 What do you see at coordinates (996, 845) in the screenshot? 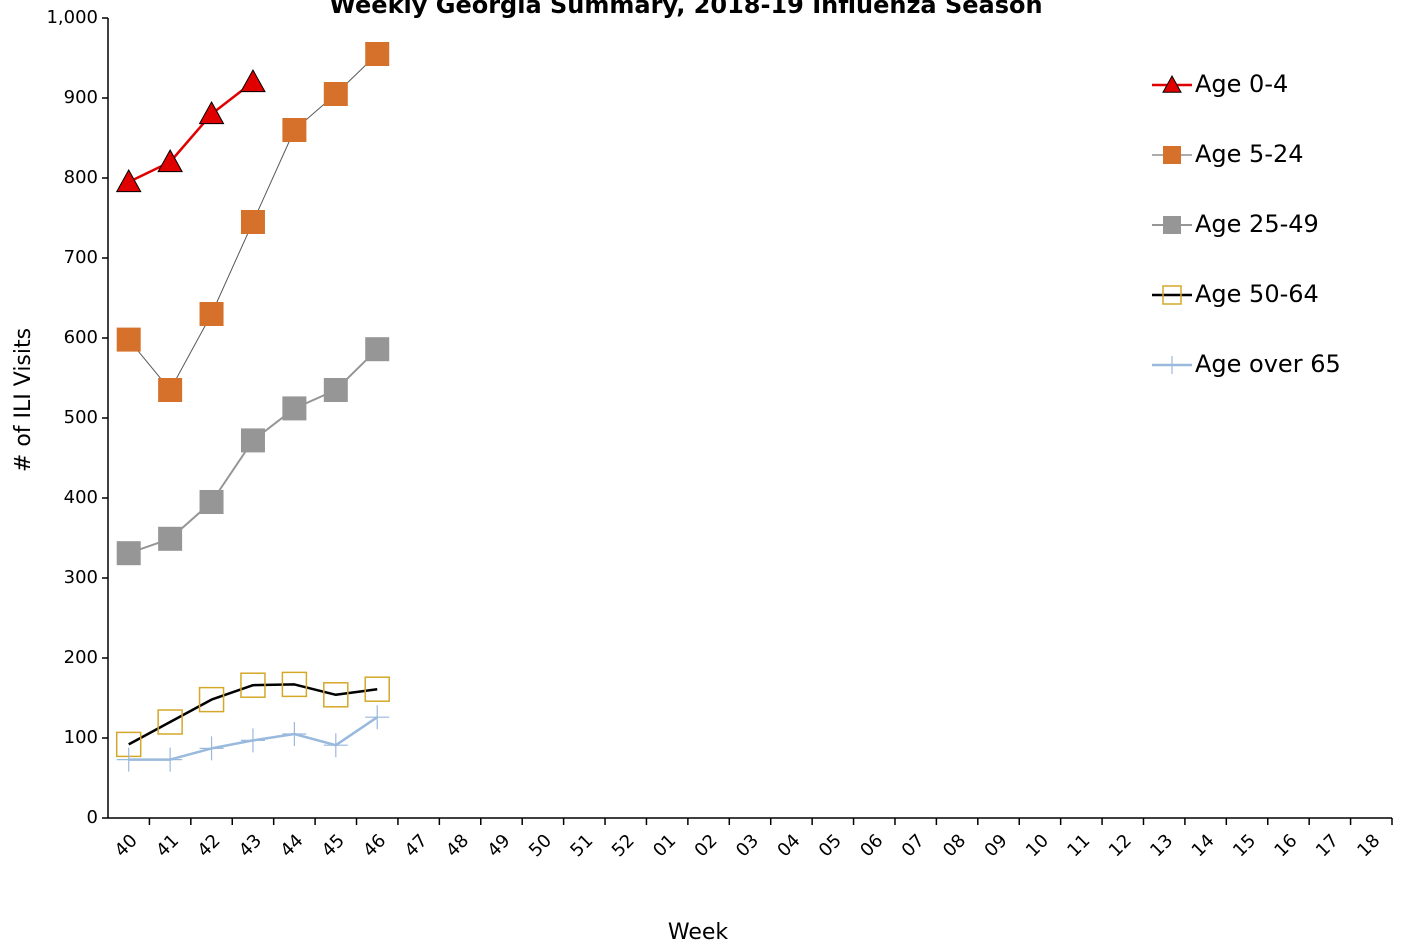
I see `x-tick-label: 09` at bounding box center [996, 845].